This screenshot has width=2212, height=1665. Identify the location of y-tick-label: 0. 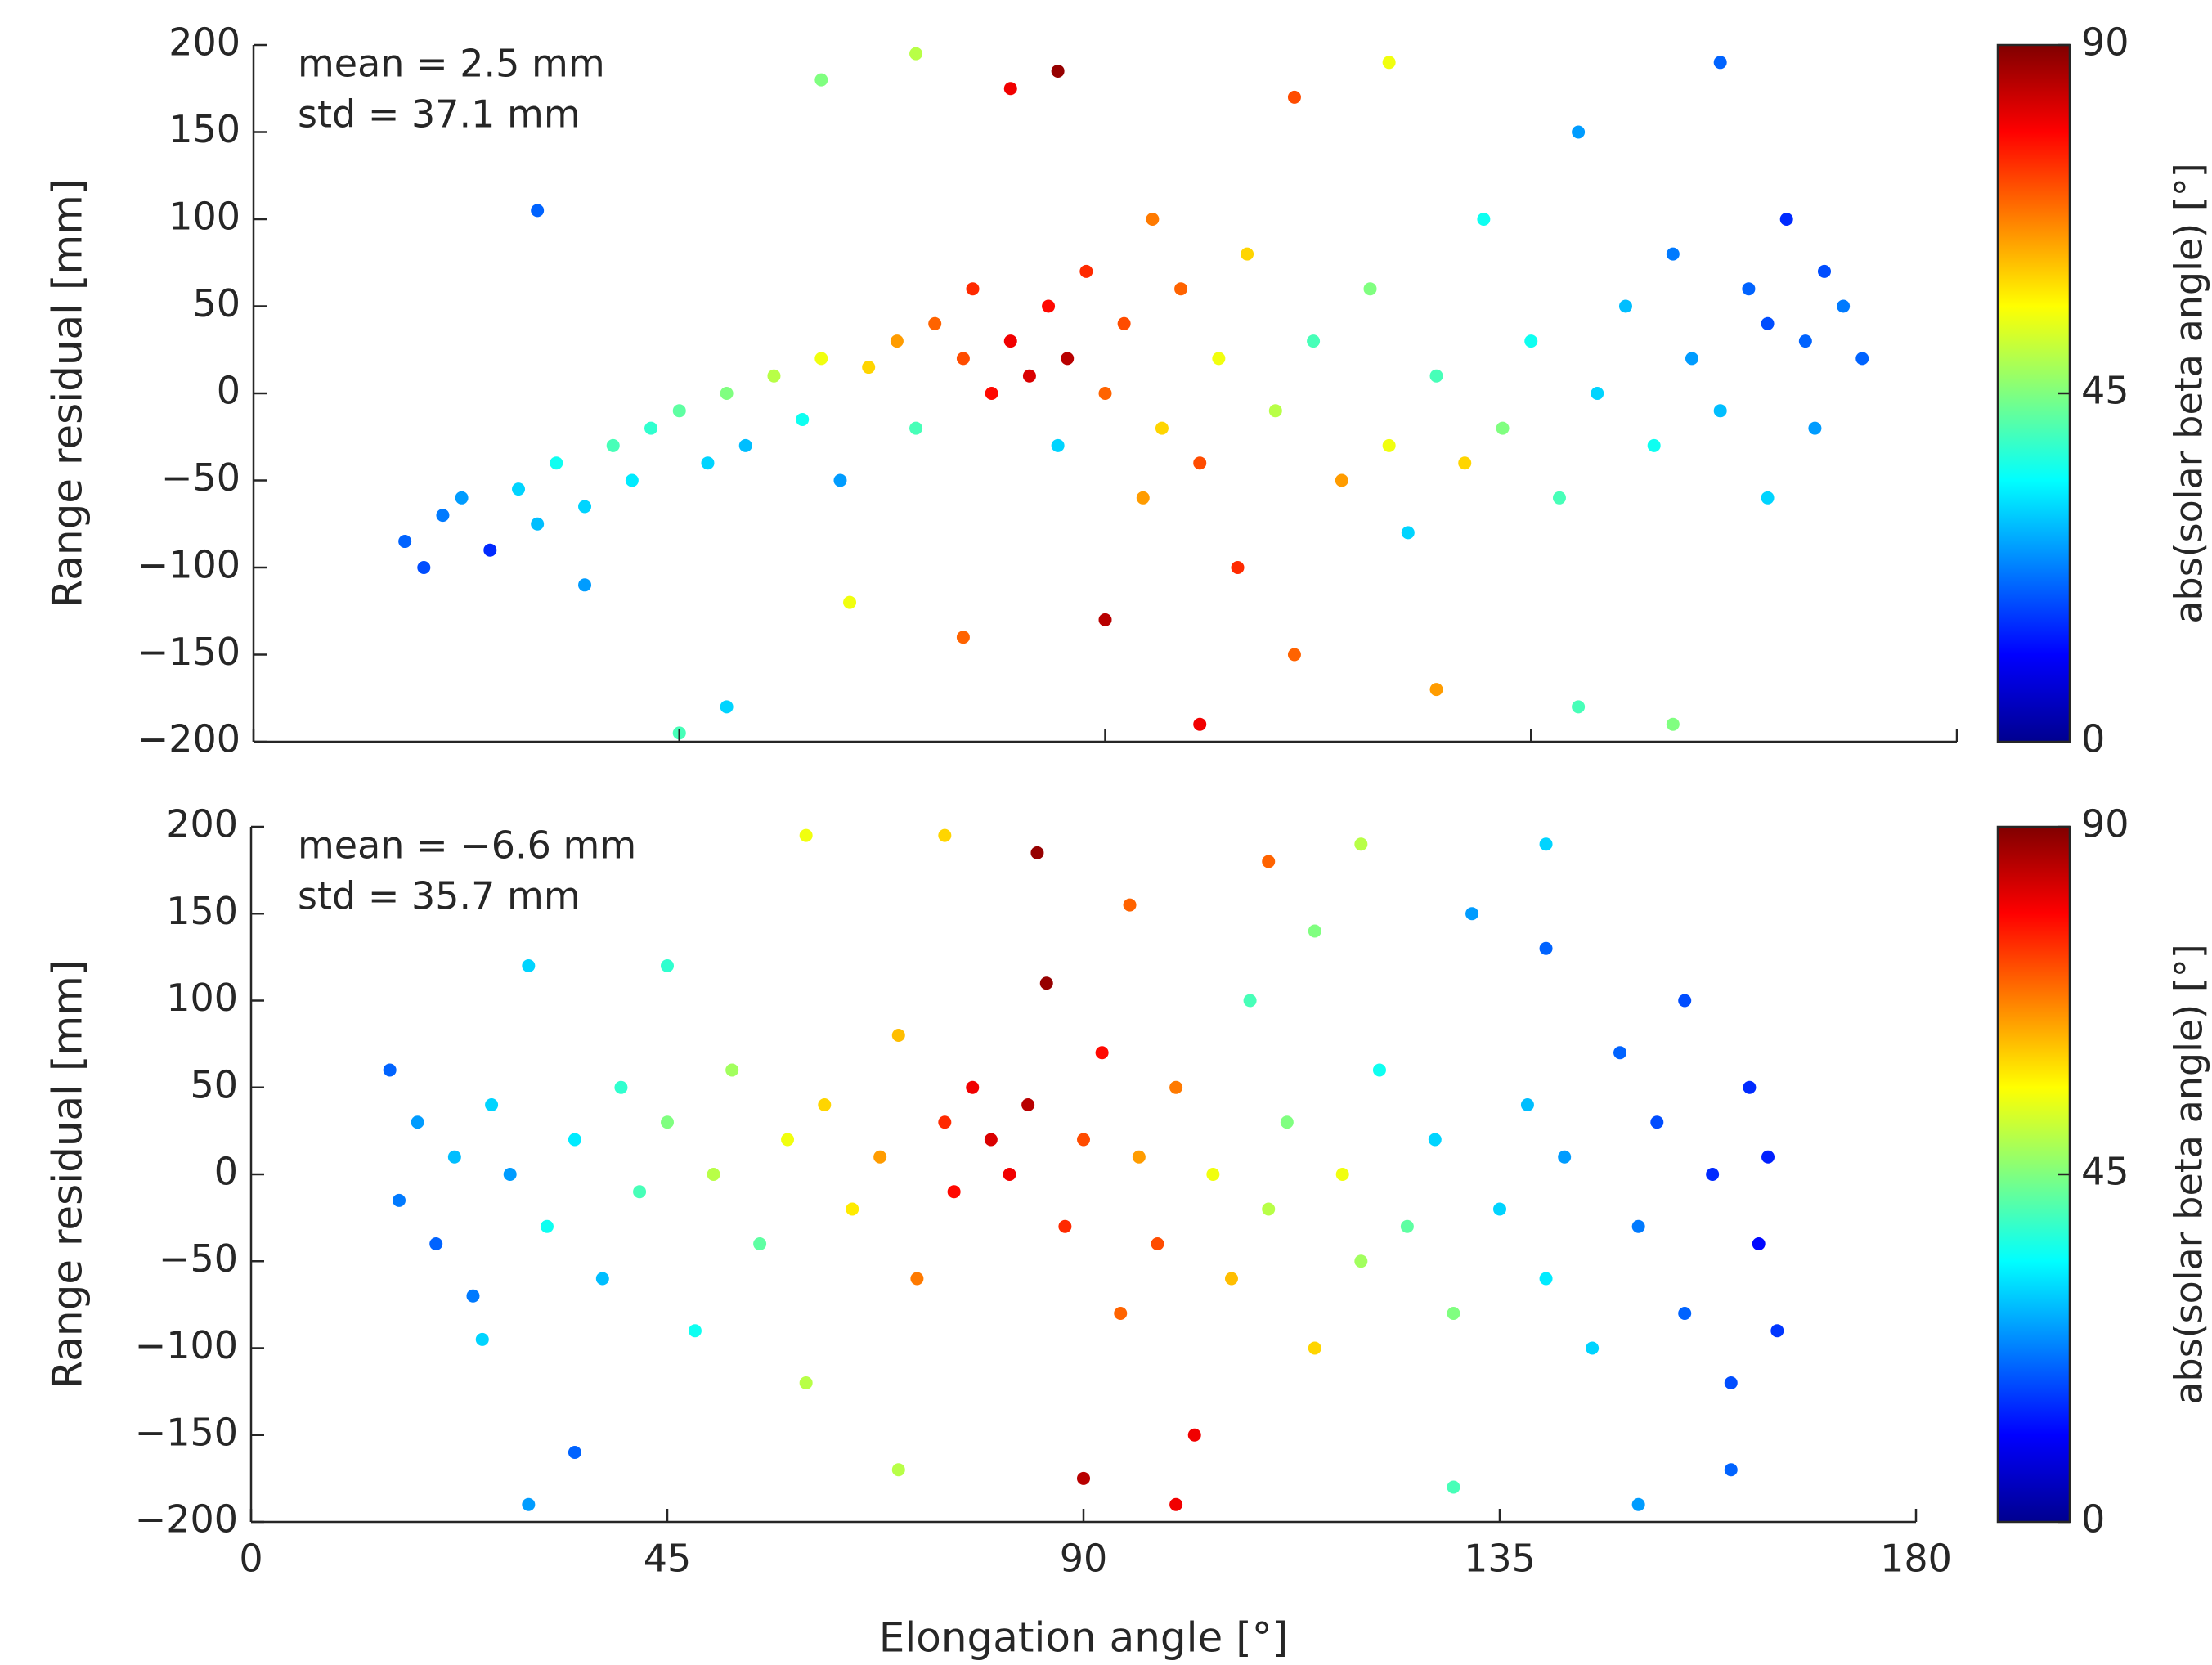
(226, 1172).